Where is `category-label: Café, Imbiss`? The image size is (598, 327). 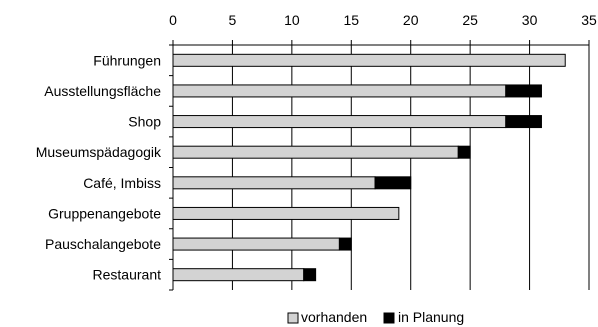 category-label: Café, Imbiss is located at coordinates (122, 183).